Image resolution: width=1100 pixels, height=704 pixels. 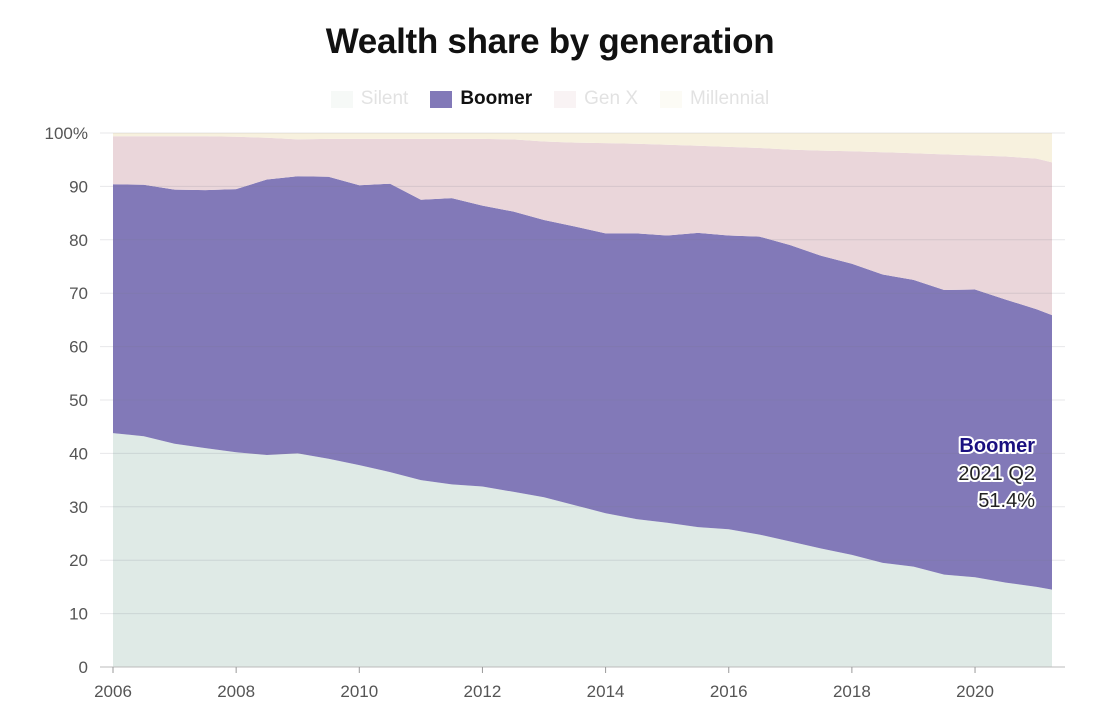 What do you see at coordinates (236, 691) in the screenshot?
I see `x-tick-label: 2008` at bounding box center [236, 691].